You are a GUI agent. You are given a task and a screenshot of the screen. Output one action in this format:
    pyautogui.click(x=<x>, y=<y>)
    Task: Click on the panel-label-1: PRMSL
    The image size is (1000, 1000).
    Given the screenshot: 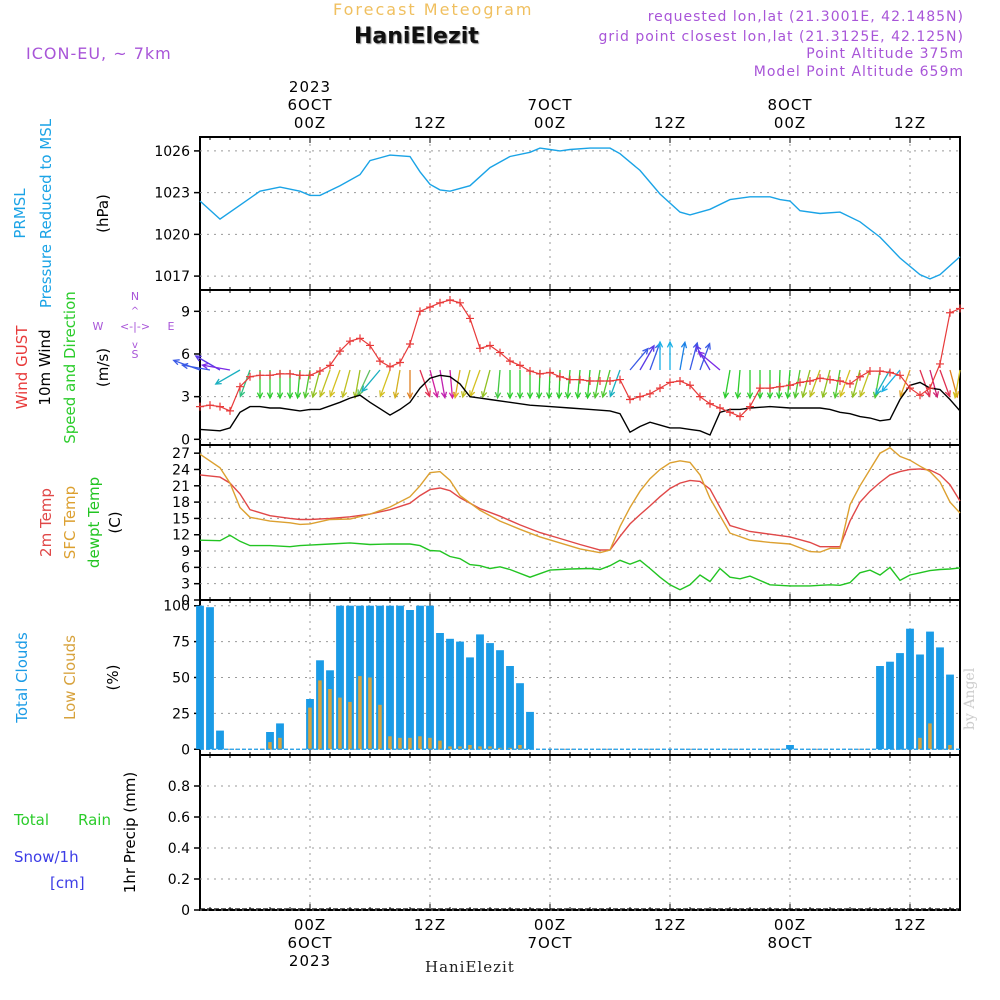 What is the action you would take?
    pyautogui.click(x=20, y=213)
    